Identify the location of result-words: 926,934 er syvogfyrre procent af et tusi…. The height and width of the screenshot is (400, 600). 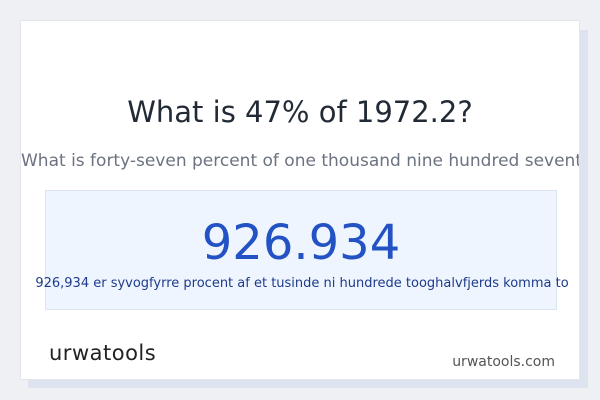
(302, 283).